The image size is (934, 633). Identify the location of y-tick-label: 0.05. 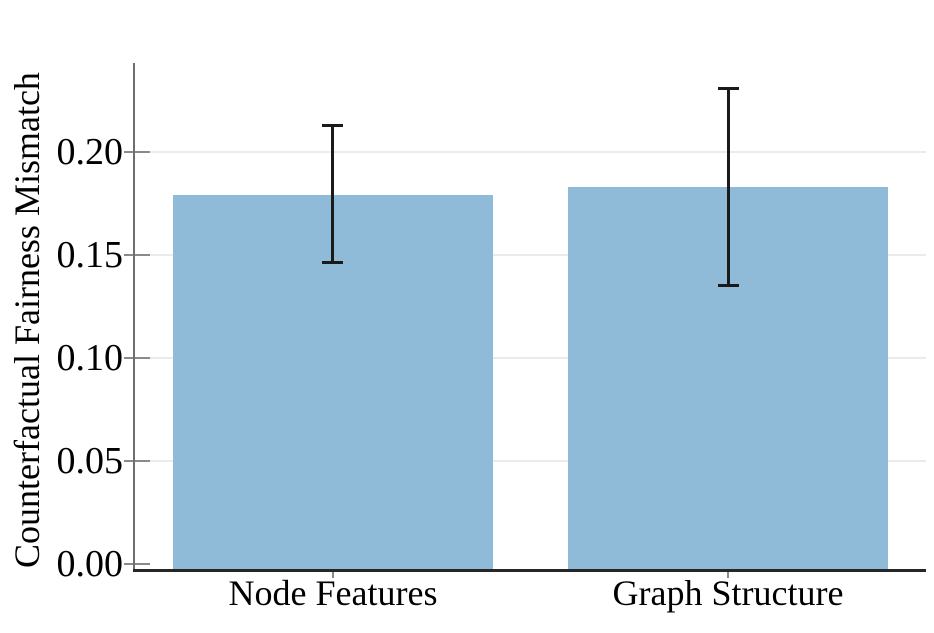
(90, 460).